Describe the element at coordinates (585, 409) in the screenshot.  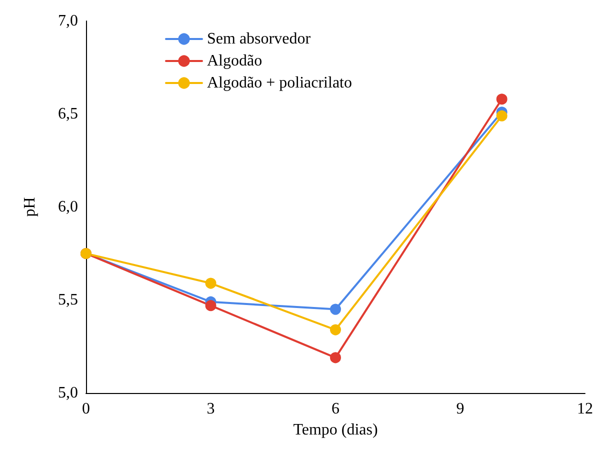
I see `x-tick-label: 12` at that location.